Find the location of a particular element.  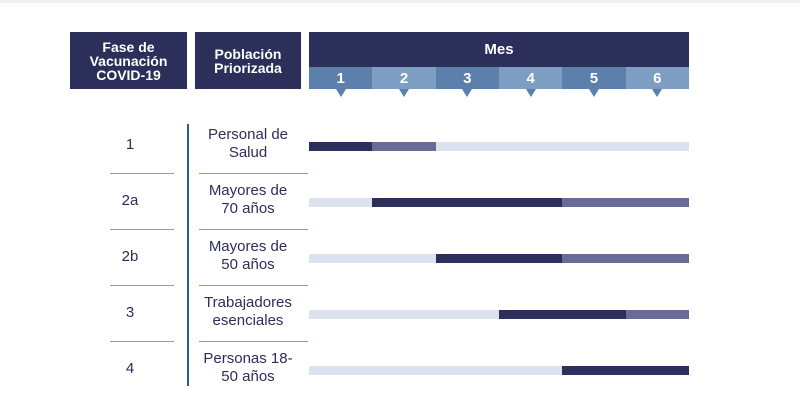

phase-label: 3 is located at coordinates (130, 312).